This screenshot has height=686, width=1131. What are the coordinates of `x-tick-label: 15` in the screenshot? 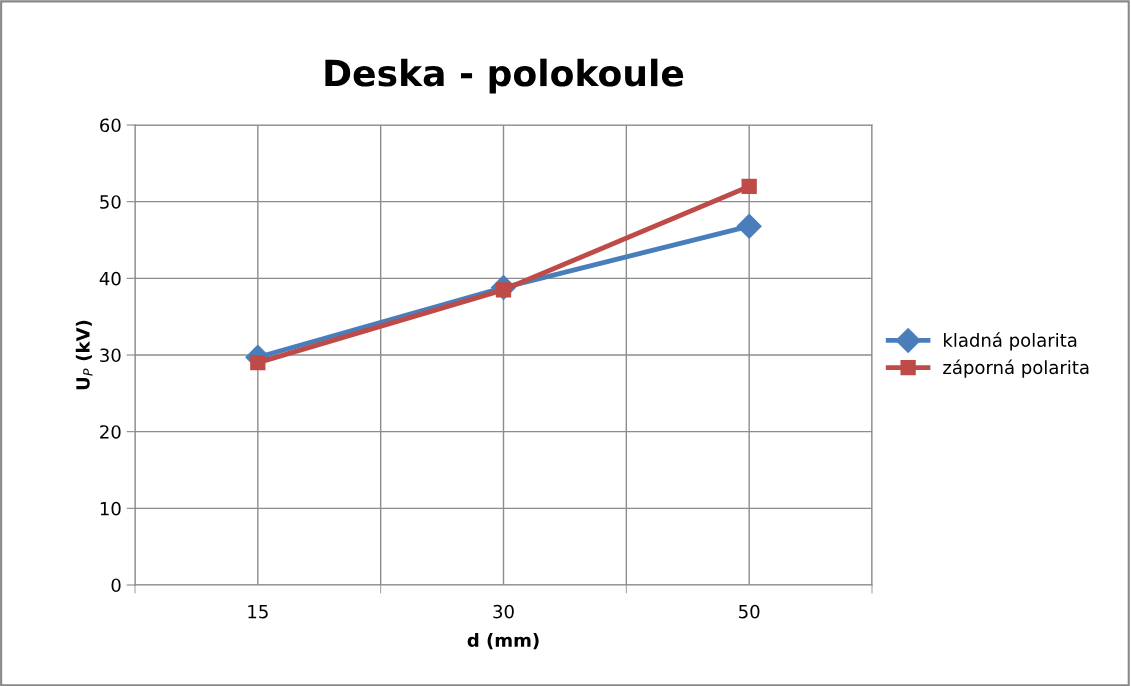 It's located at (258, 612).